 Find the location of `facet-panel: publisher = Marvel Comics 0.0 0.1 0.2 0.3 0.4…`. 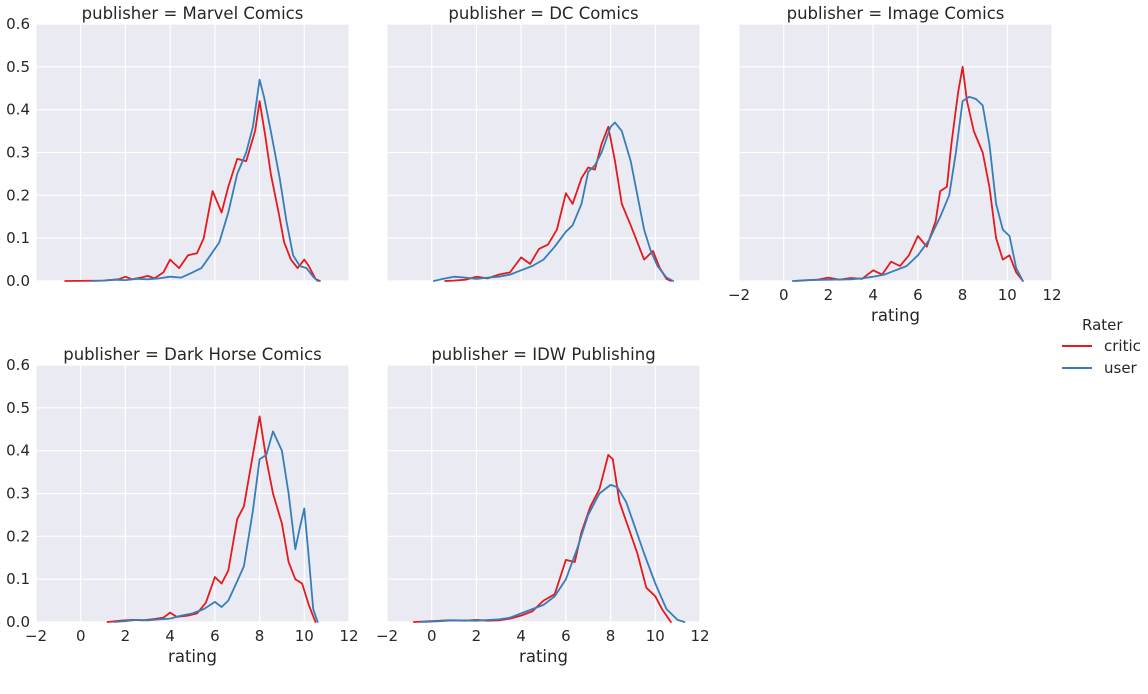

facet-panel: publisher = Marvel Comics 0.0 0.1 0.2 0.3 0.4… is located at coordinates (178, 147).